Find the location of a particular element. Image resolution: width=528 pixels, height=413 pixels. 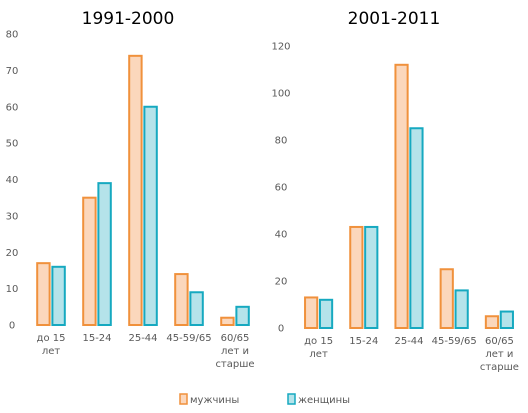

legend: мужчины женщины is located at coordinates (264, 399).